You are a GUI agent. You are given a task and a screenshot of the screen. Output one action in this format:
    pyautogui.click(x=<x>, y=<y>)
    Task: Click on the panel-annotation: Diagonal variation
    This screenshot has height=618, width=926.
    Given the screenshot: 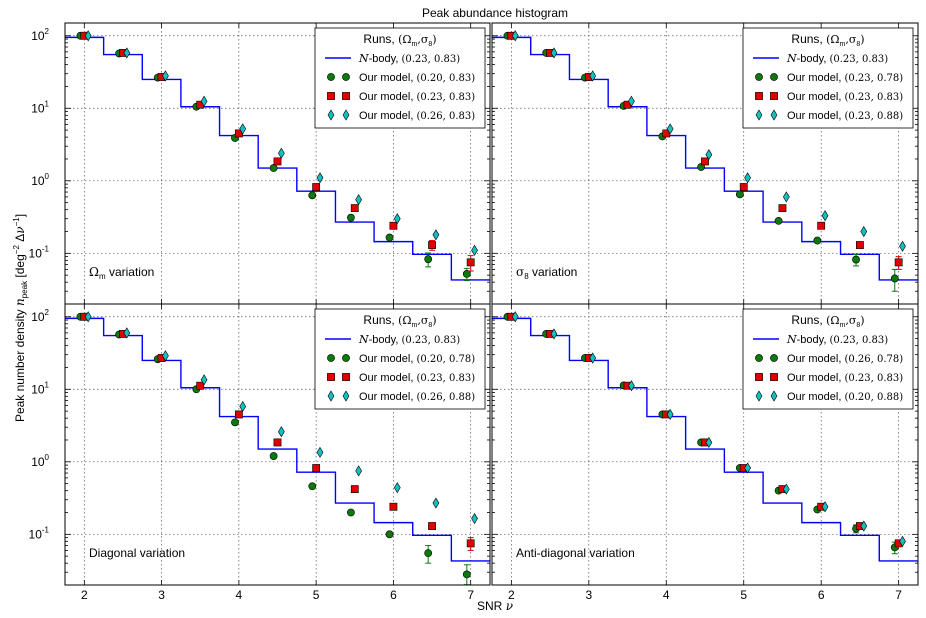 What is the action you would take?
    pyautogui.click(x=137, y=553)
    